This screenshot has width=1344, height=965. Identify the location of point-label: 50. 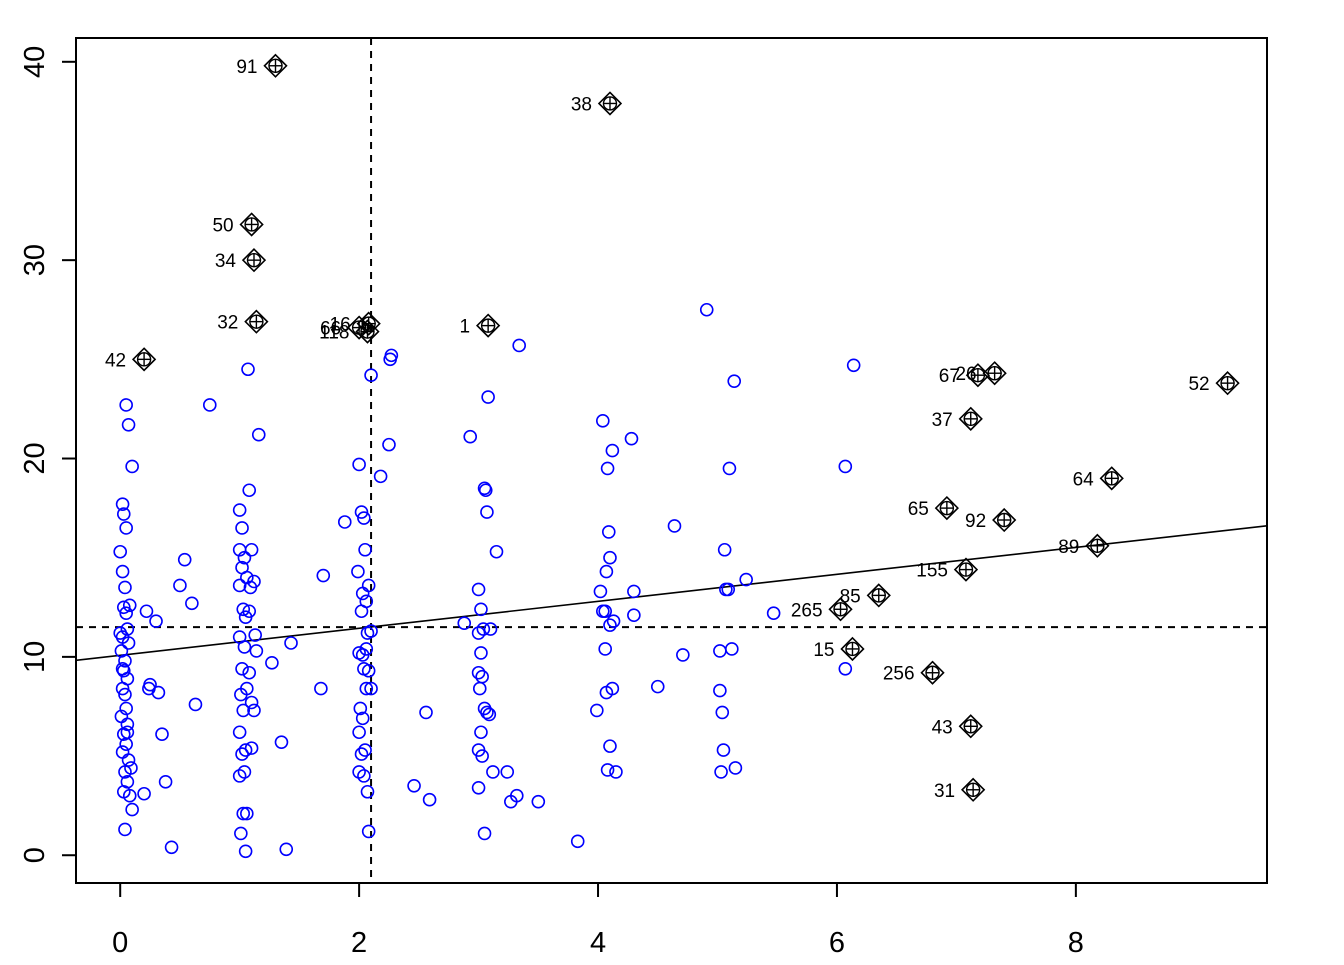
(222, 225).